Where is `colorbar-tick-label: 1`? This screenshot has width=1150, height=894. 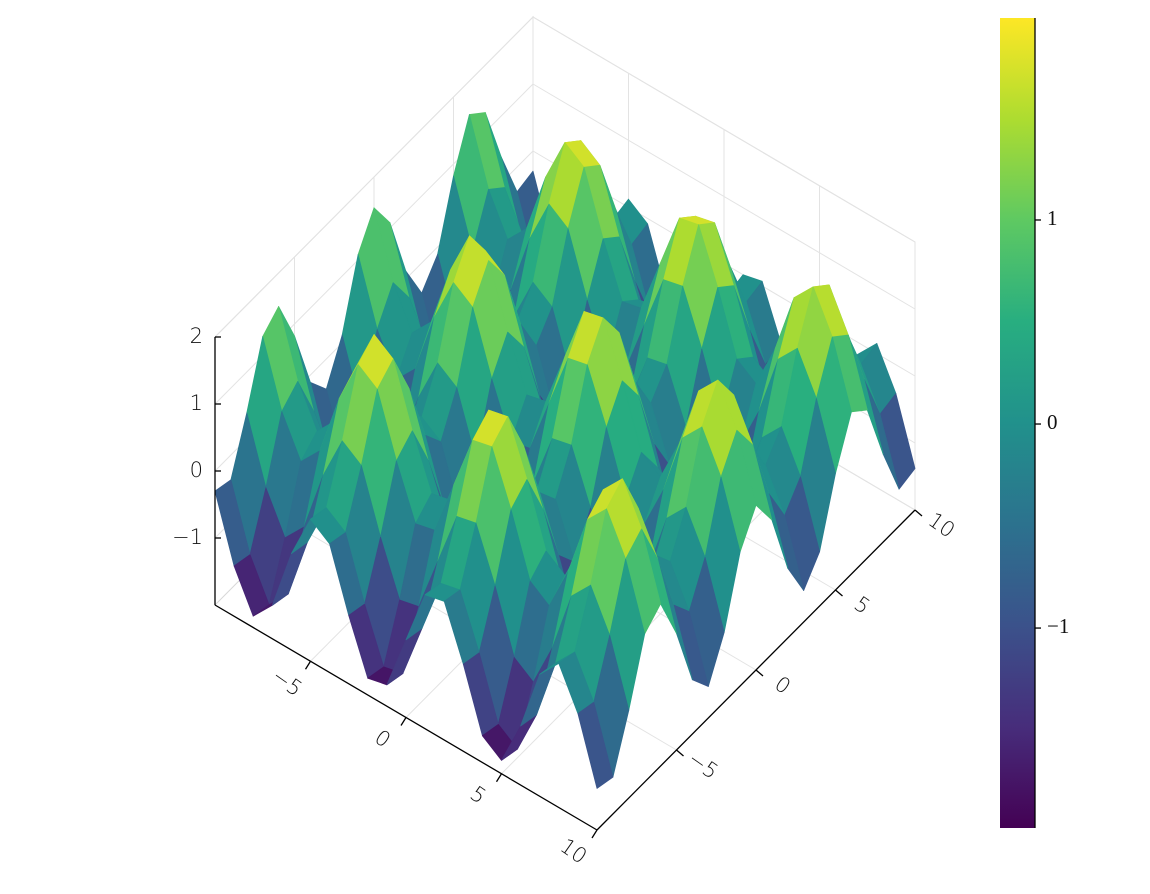
colorbar-tick-label: 1 is located at coordinates (1052, 218).